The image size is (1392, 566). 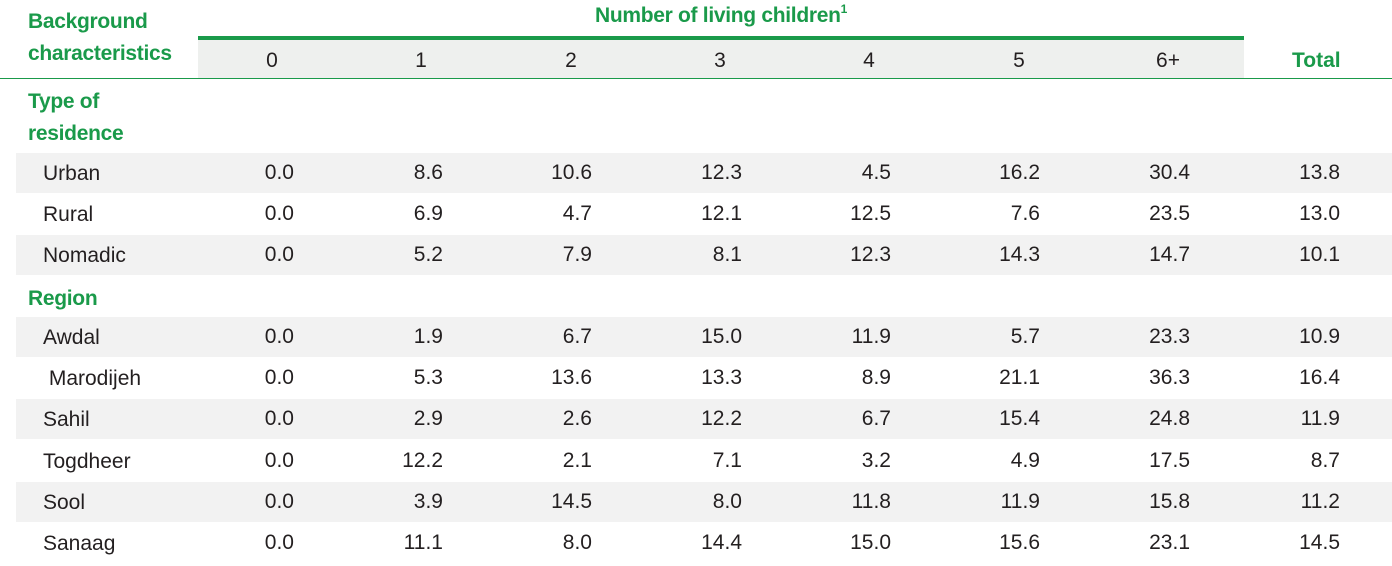 I want to click on cell-value: 3.2, so click(x=876, y=460).